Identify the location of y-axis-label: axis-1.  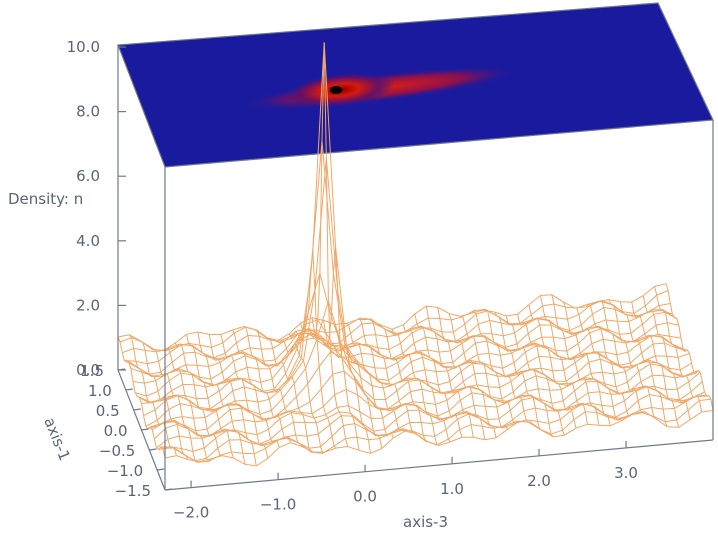
(57, 439).